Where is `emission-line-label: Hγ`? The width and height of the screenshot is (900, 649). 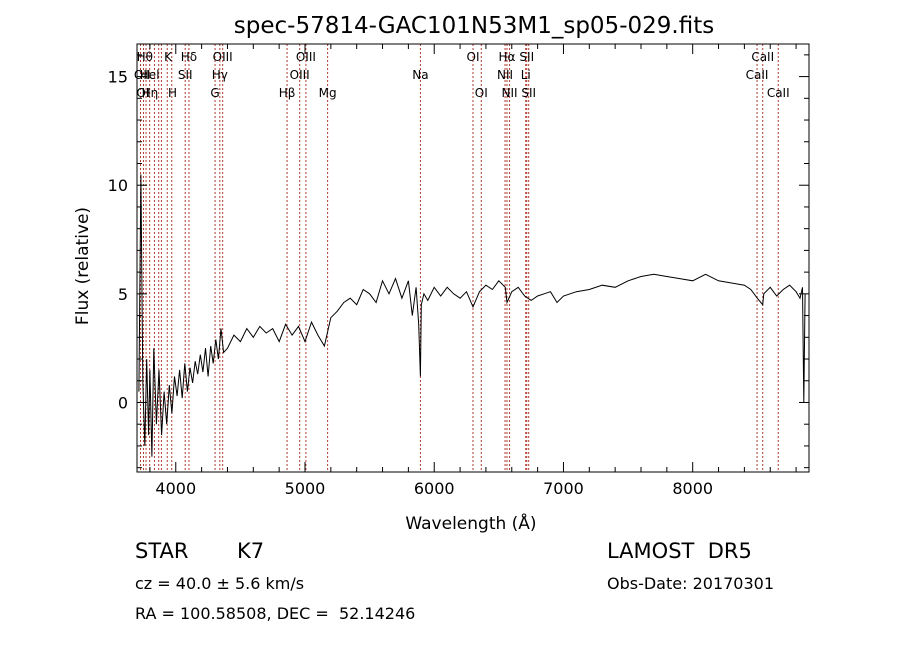
emission-line-label: Hγ is located at coordinates (220, 75).